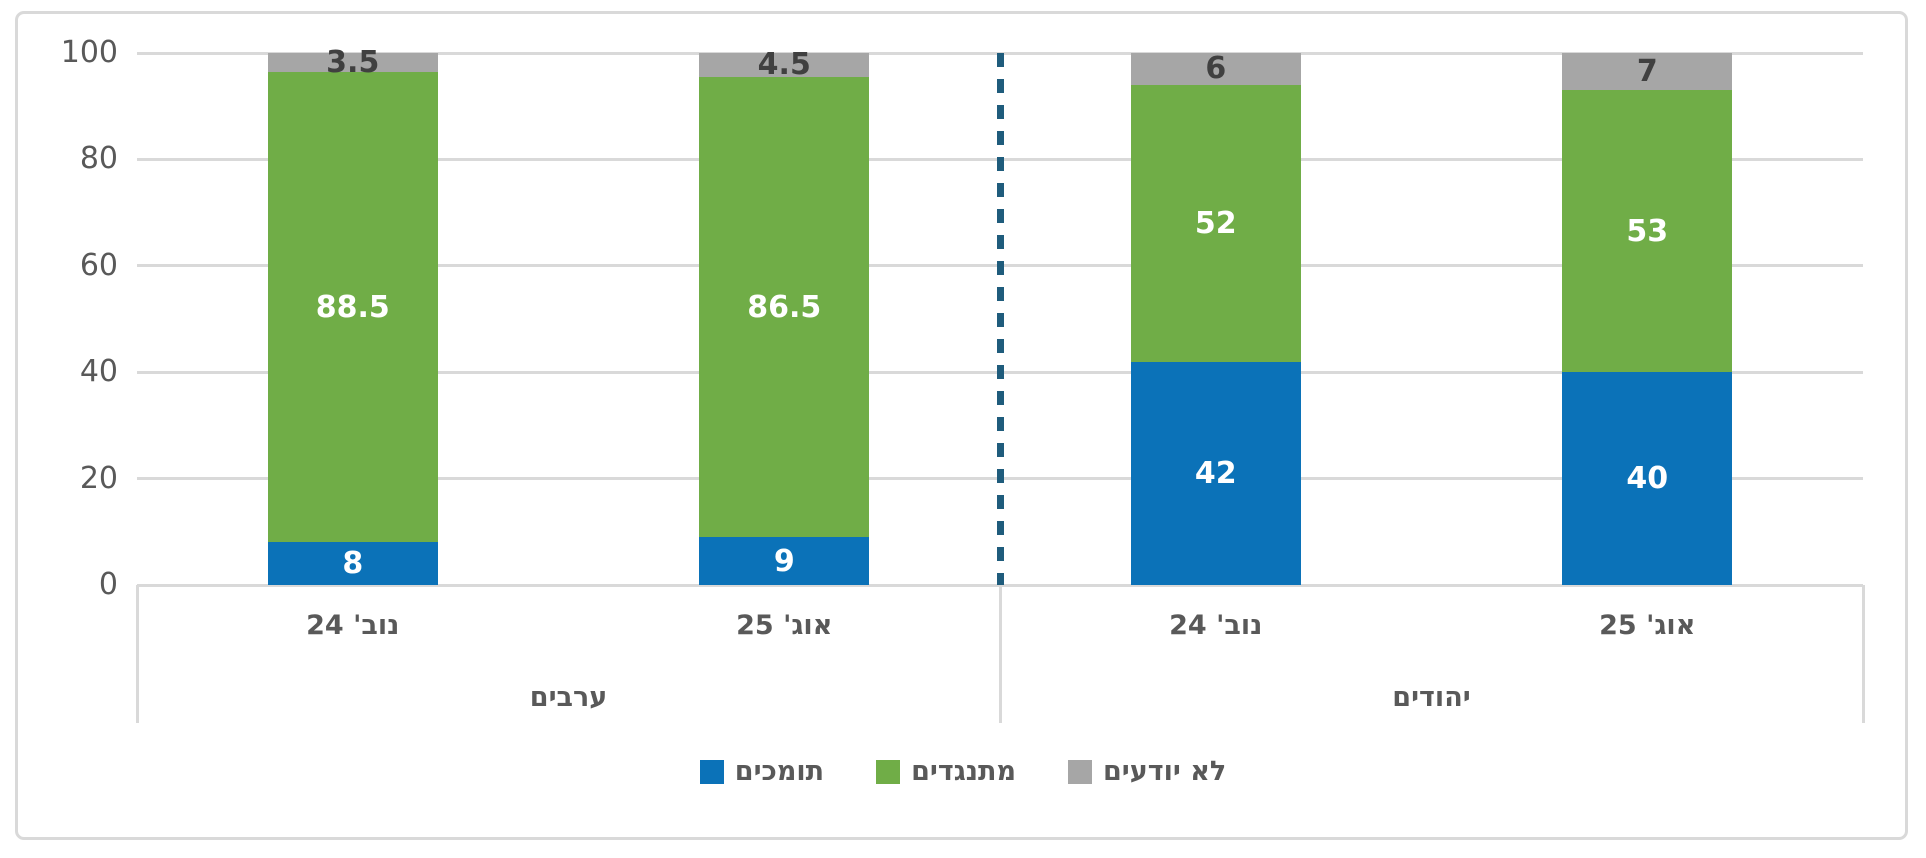 The height and width of the screenshot is (858, 1926). I want to click on bar-segment-supporters: 8, so click(352, 563).